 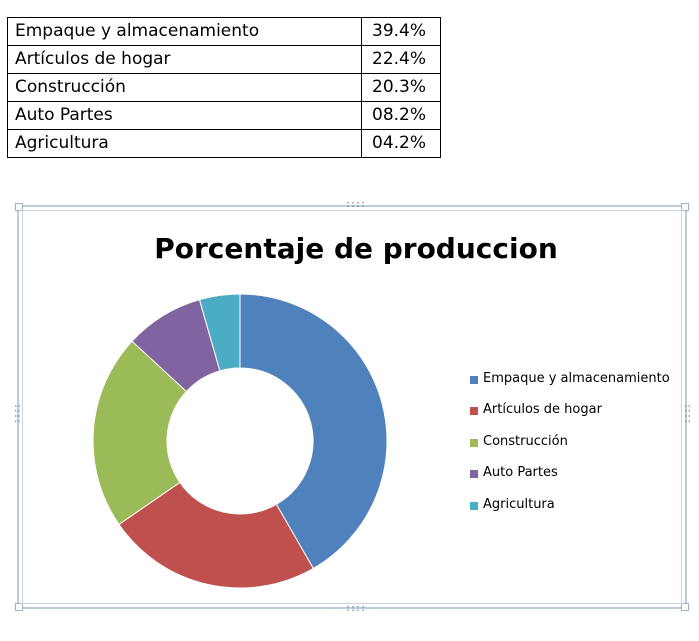 I want to click on table-cell-label: Empaque y almacenamiento, so click(x=184, y=31).